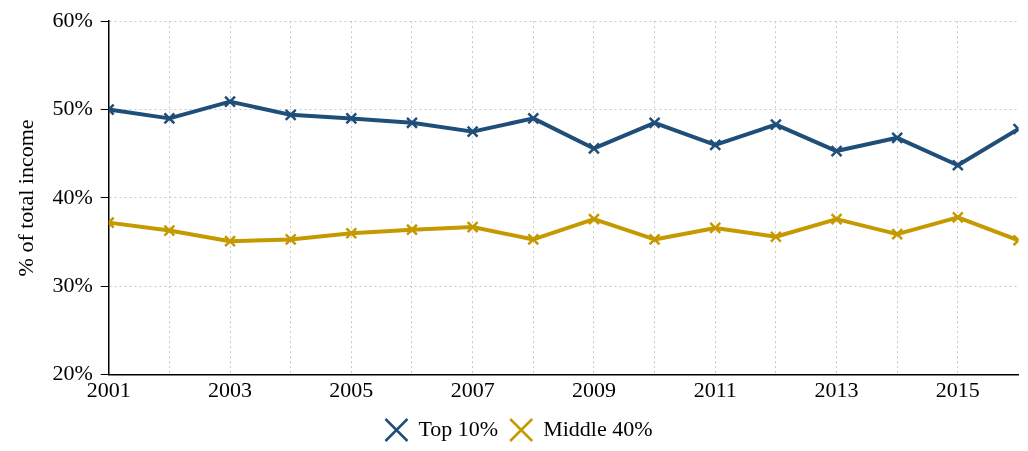 The image size is (1028, 451). Describe the element at coordinates (72, 19) in the screenshot. I see `y-tick-label: 60%` at that location.